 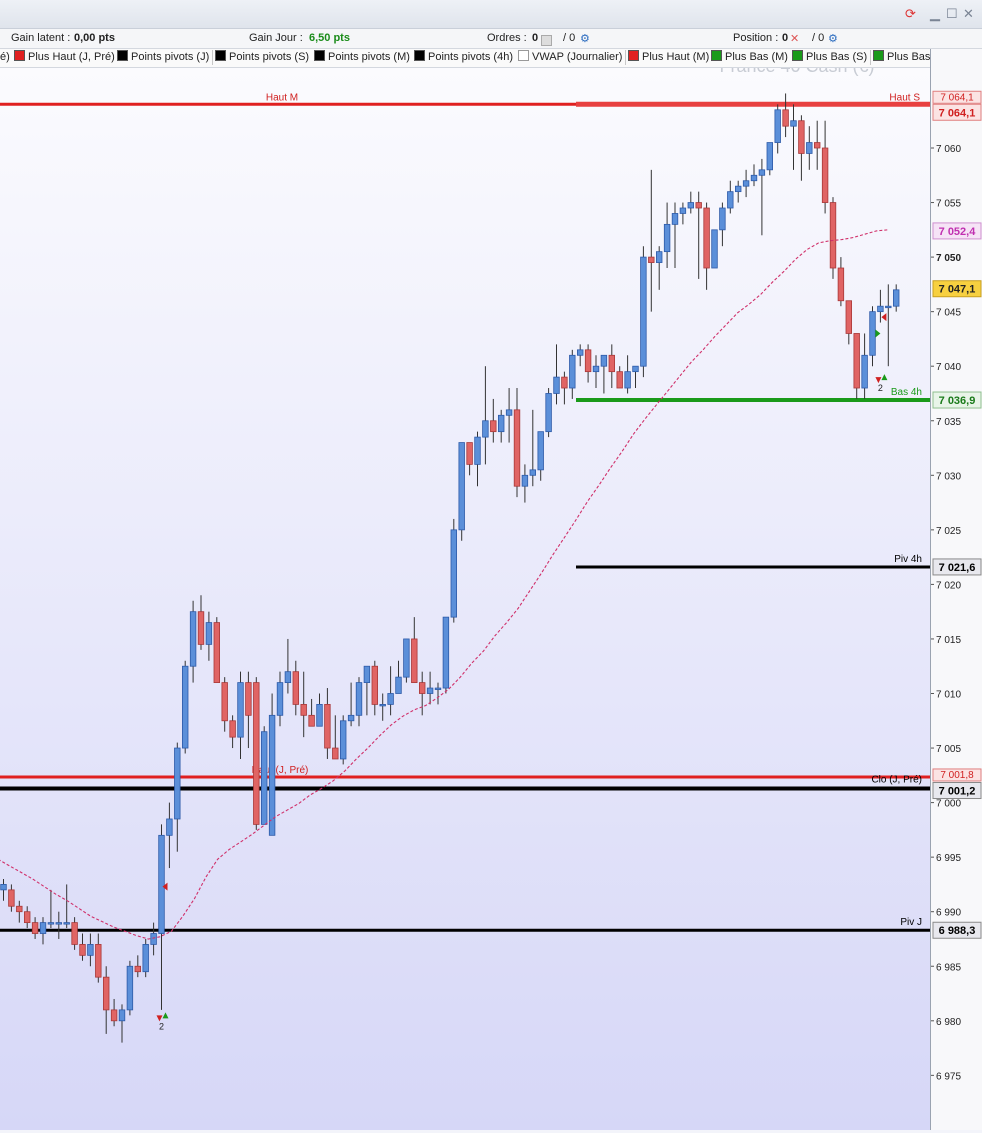 I want to click on level-label-haut-s: Haut S, so click(x=904, y=97).